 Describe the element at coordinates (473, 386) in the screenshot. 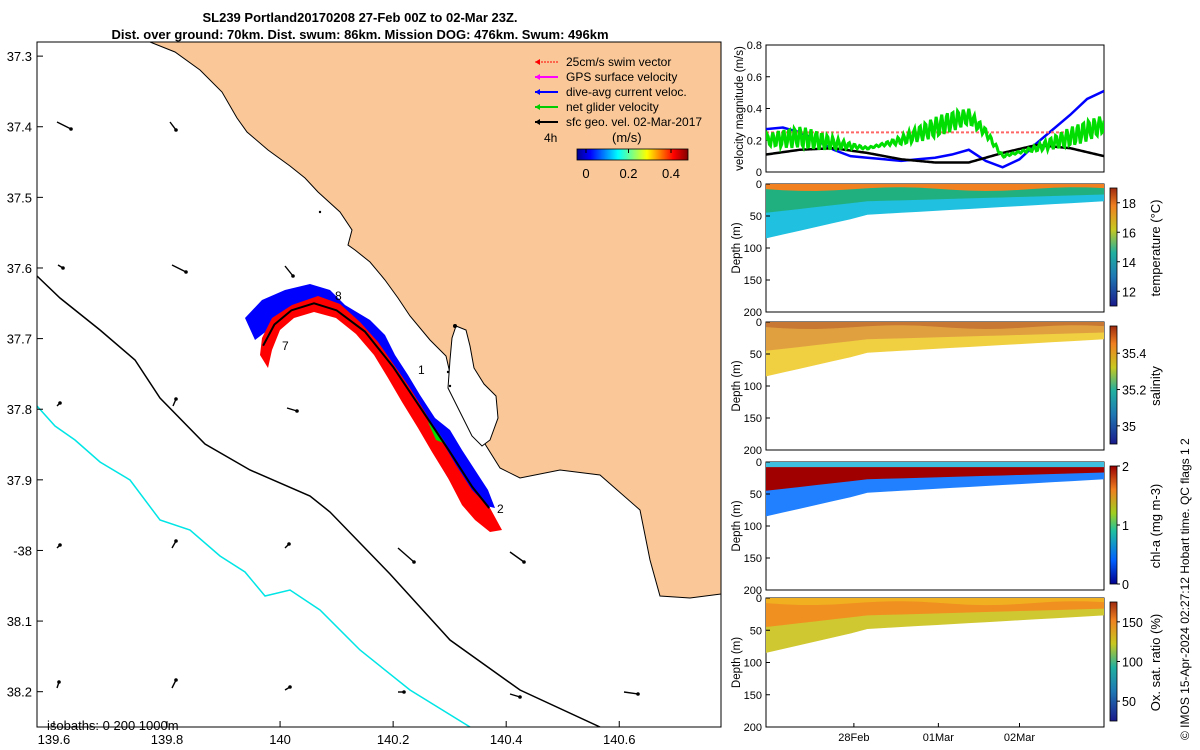

I see `island` at that location.